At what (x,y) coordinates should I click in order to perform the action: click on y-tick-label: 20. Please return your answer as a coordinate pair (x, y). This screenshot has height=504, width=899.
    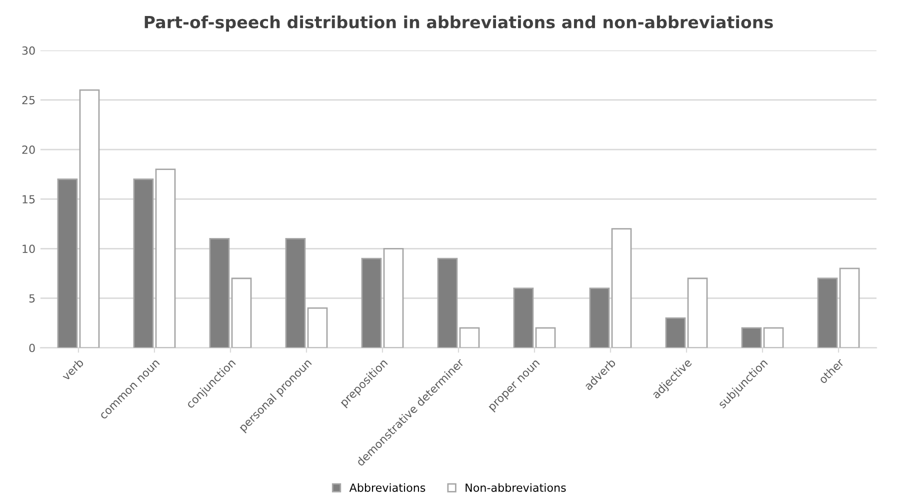
    Looking at the image, I should click on (28, 149).